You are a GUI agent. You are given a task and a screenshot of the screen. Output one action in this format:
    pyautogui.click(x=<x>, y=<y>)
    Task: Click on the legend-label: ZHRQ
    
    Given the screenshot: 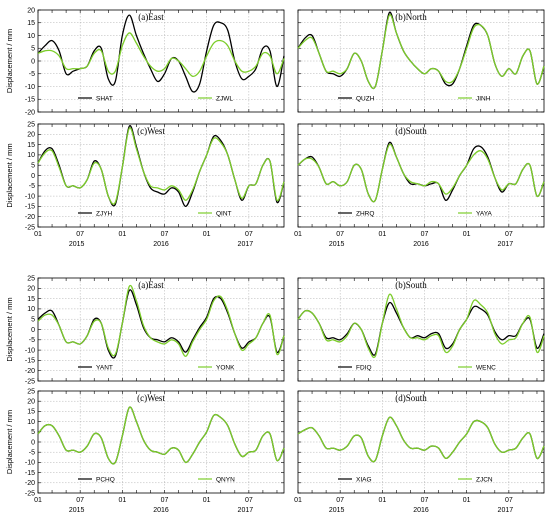 What is the action you would take?
    pyautogui.click(x=365, y=213)
    